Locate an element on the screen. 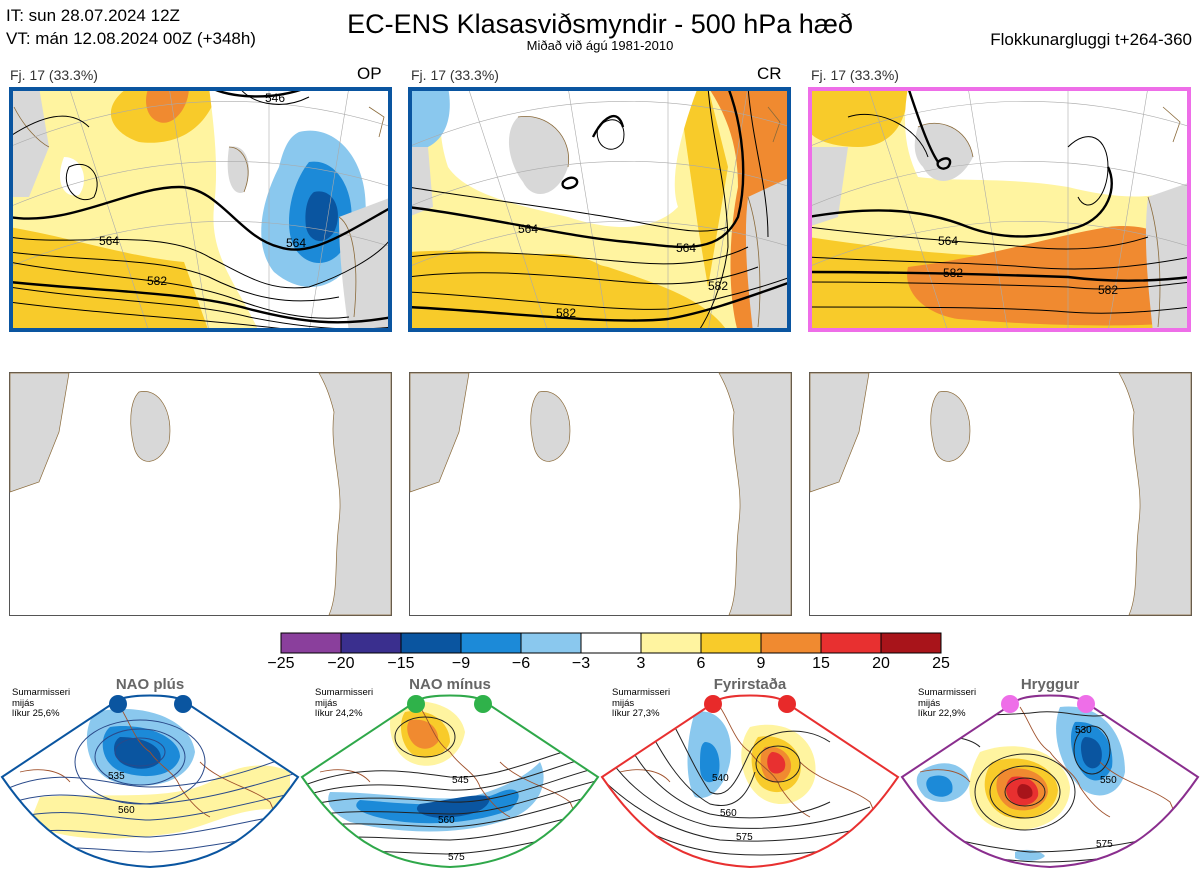  colorbar-tick: 25 is located at coordinates (941, 663).